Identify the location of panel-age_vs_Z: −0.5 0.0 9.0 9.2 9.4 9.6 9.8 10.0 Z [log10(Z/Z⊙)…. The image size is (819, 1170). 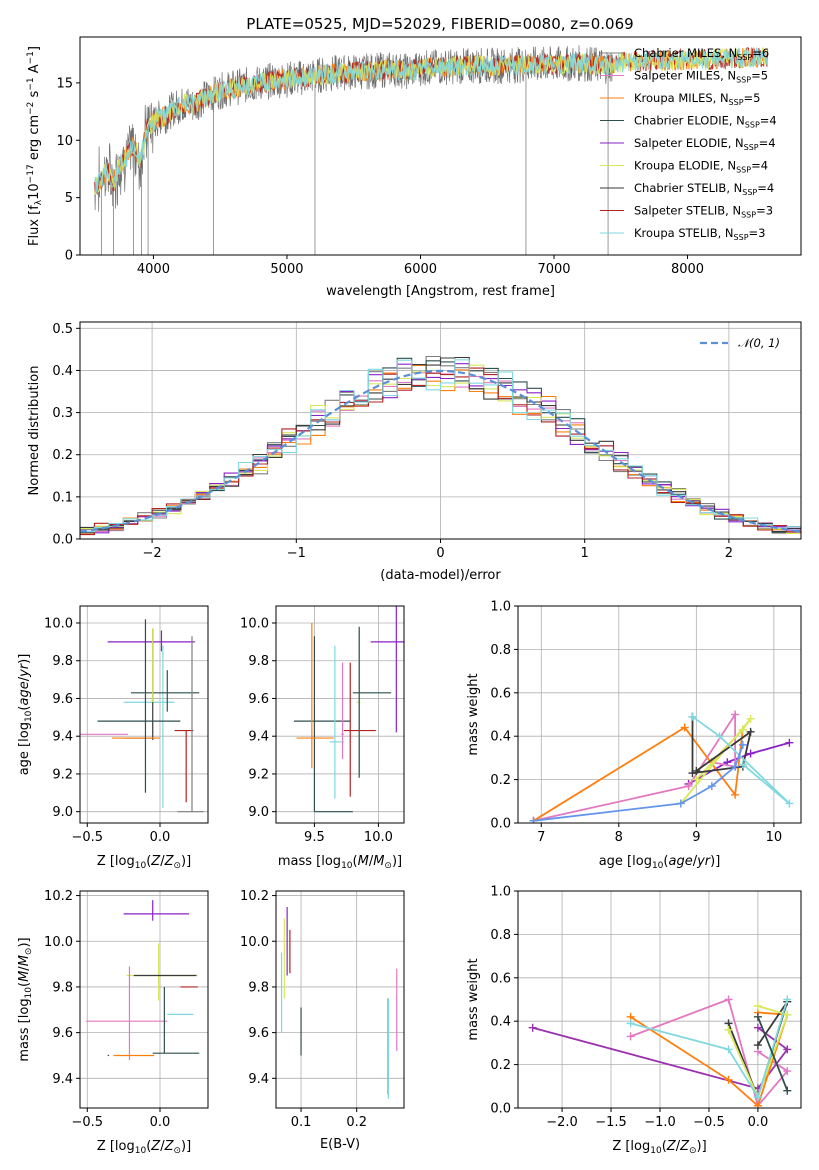
(113, 738).